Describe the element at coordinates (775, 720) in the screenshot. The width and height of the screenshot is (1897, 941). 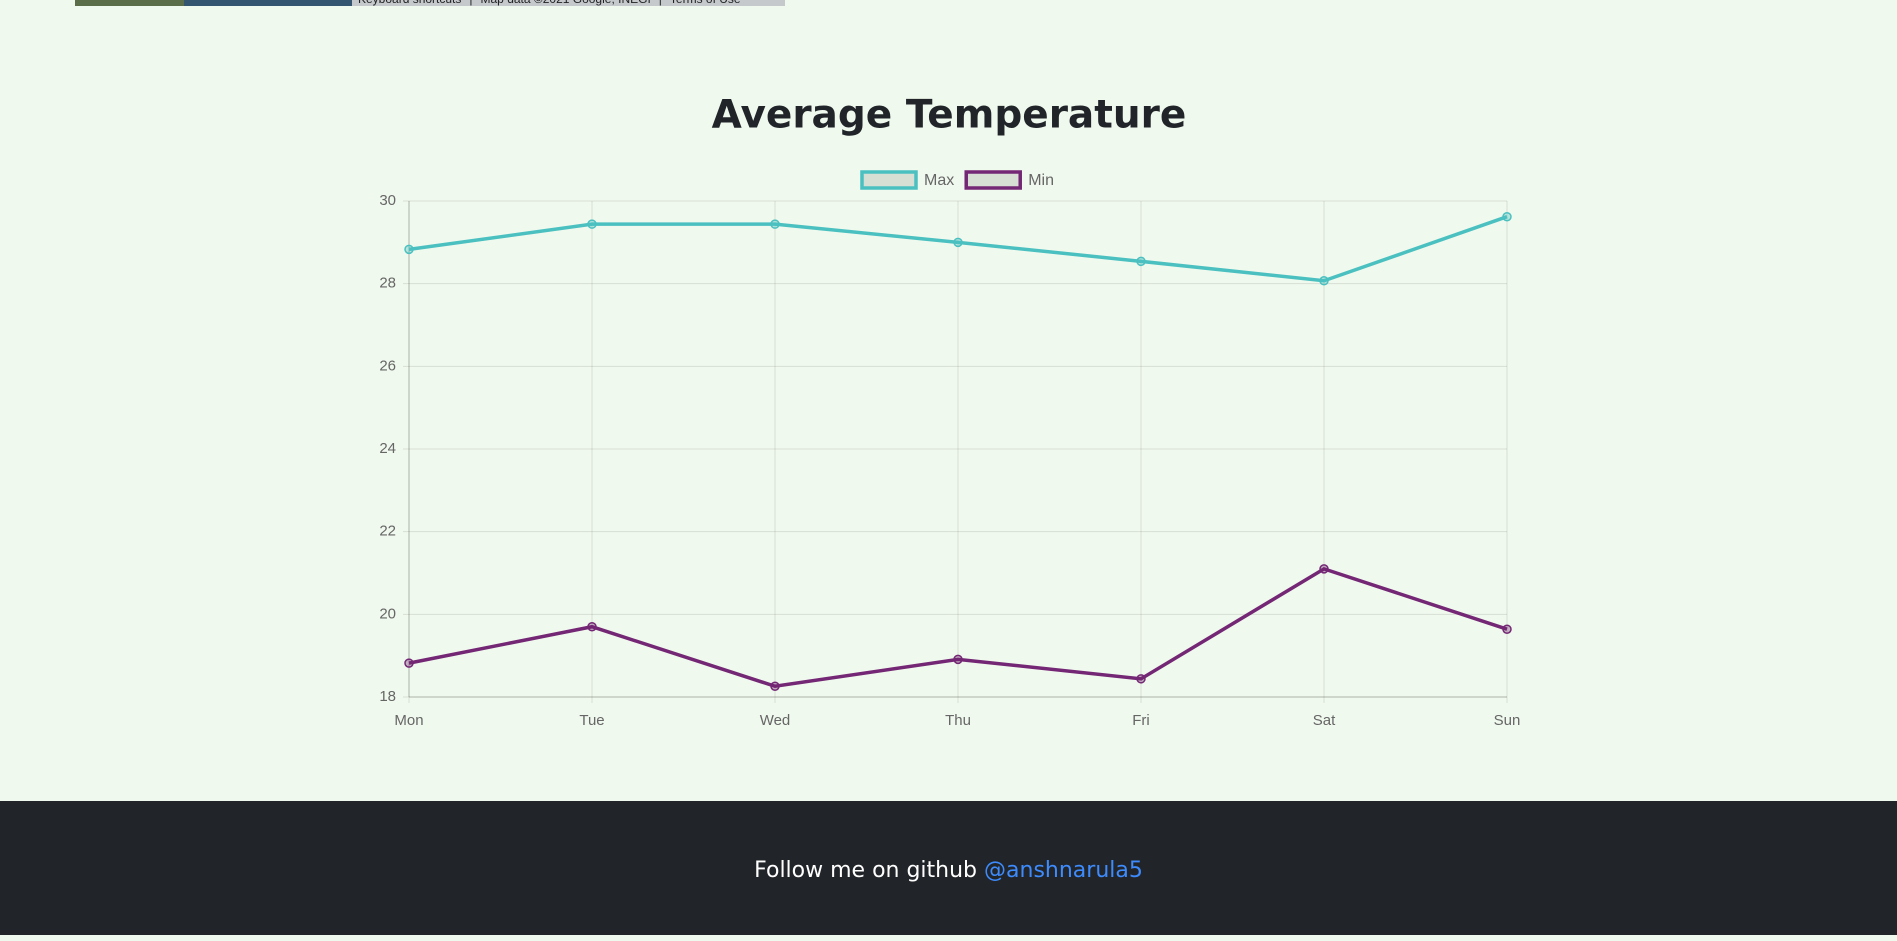
I see `x-tick-label: Wed` at that location.